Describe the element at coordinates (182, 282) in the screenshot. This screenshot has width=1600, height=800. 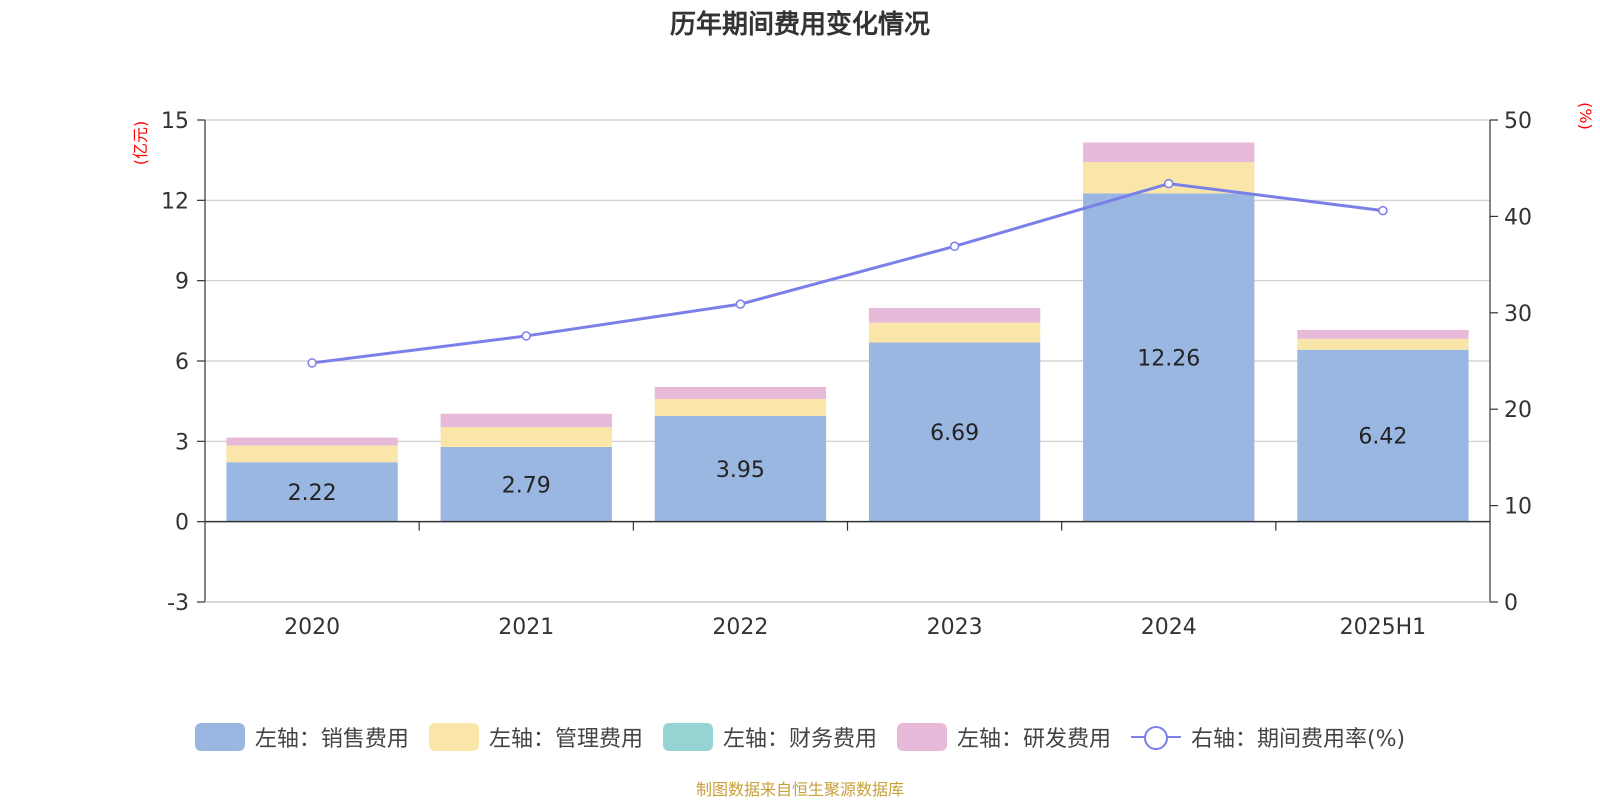
I see `y-left-tick-label: 9` at that location.